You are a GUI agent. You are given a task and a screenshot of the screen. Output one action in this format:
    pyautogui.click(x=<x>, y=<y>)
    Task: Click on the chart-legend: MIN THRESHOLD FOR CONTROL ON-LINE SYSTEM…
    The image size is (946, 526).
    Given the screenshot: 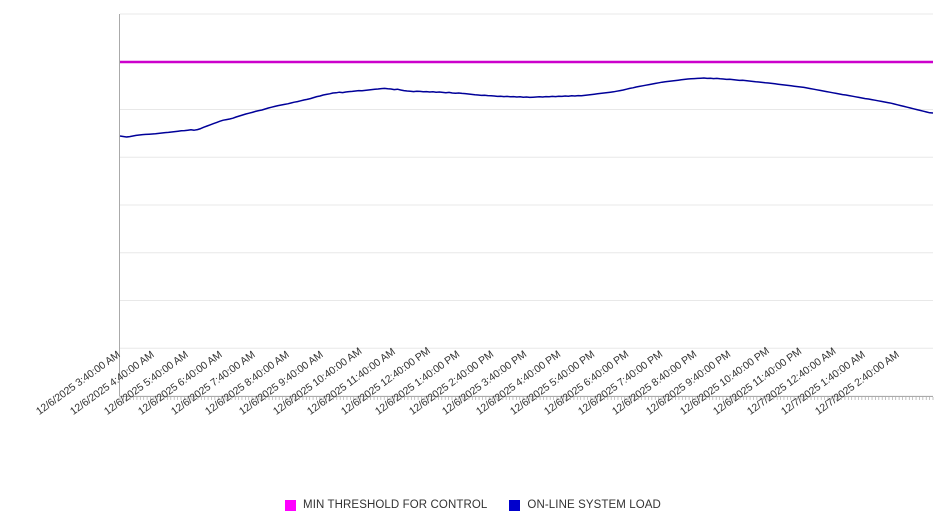 What is the action you would take?
    pyautogui.click(x=473, y=505)
    